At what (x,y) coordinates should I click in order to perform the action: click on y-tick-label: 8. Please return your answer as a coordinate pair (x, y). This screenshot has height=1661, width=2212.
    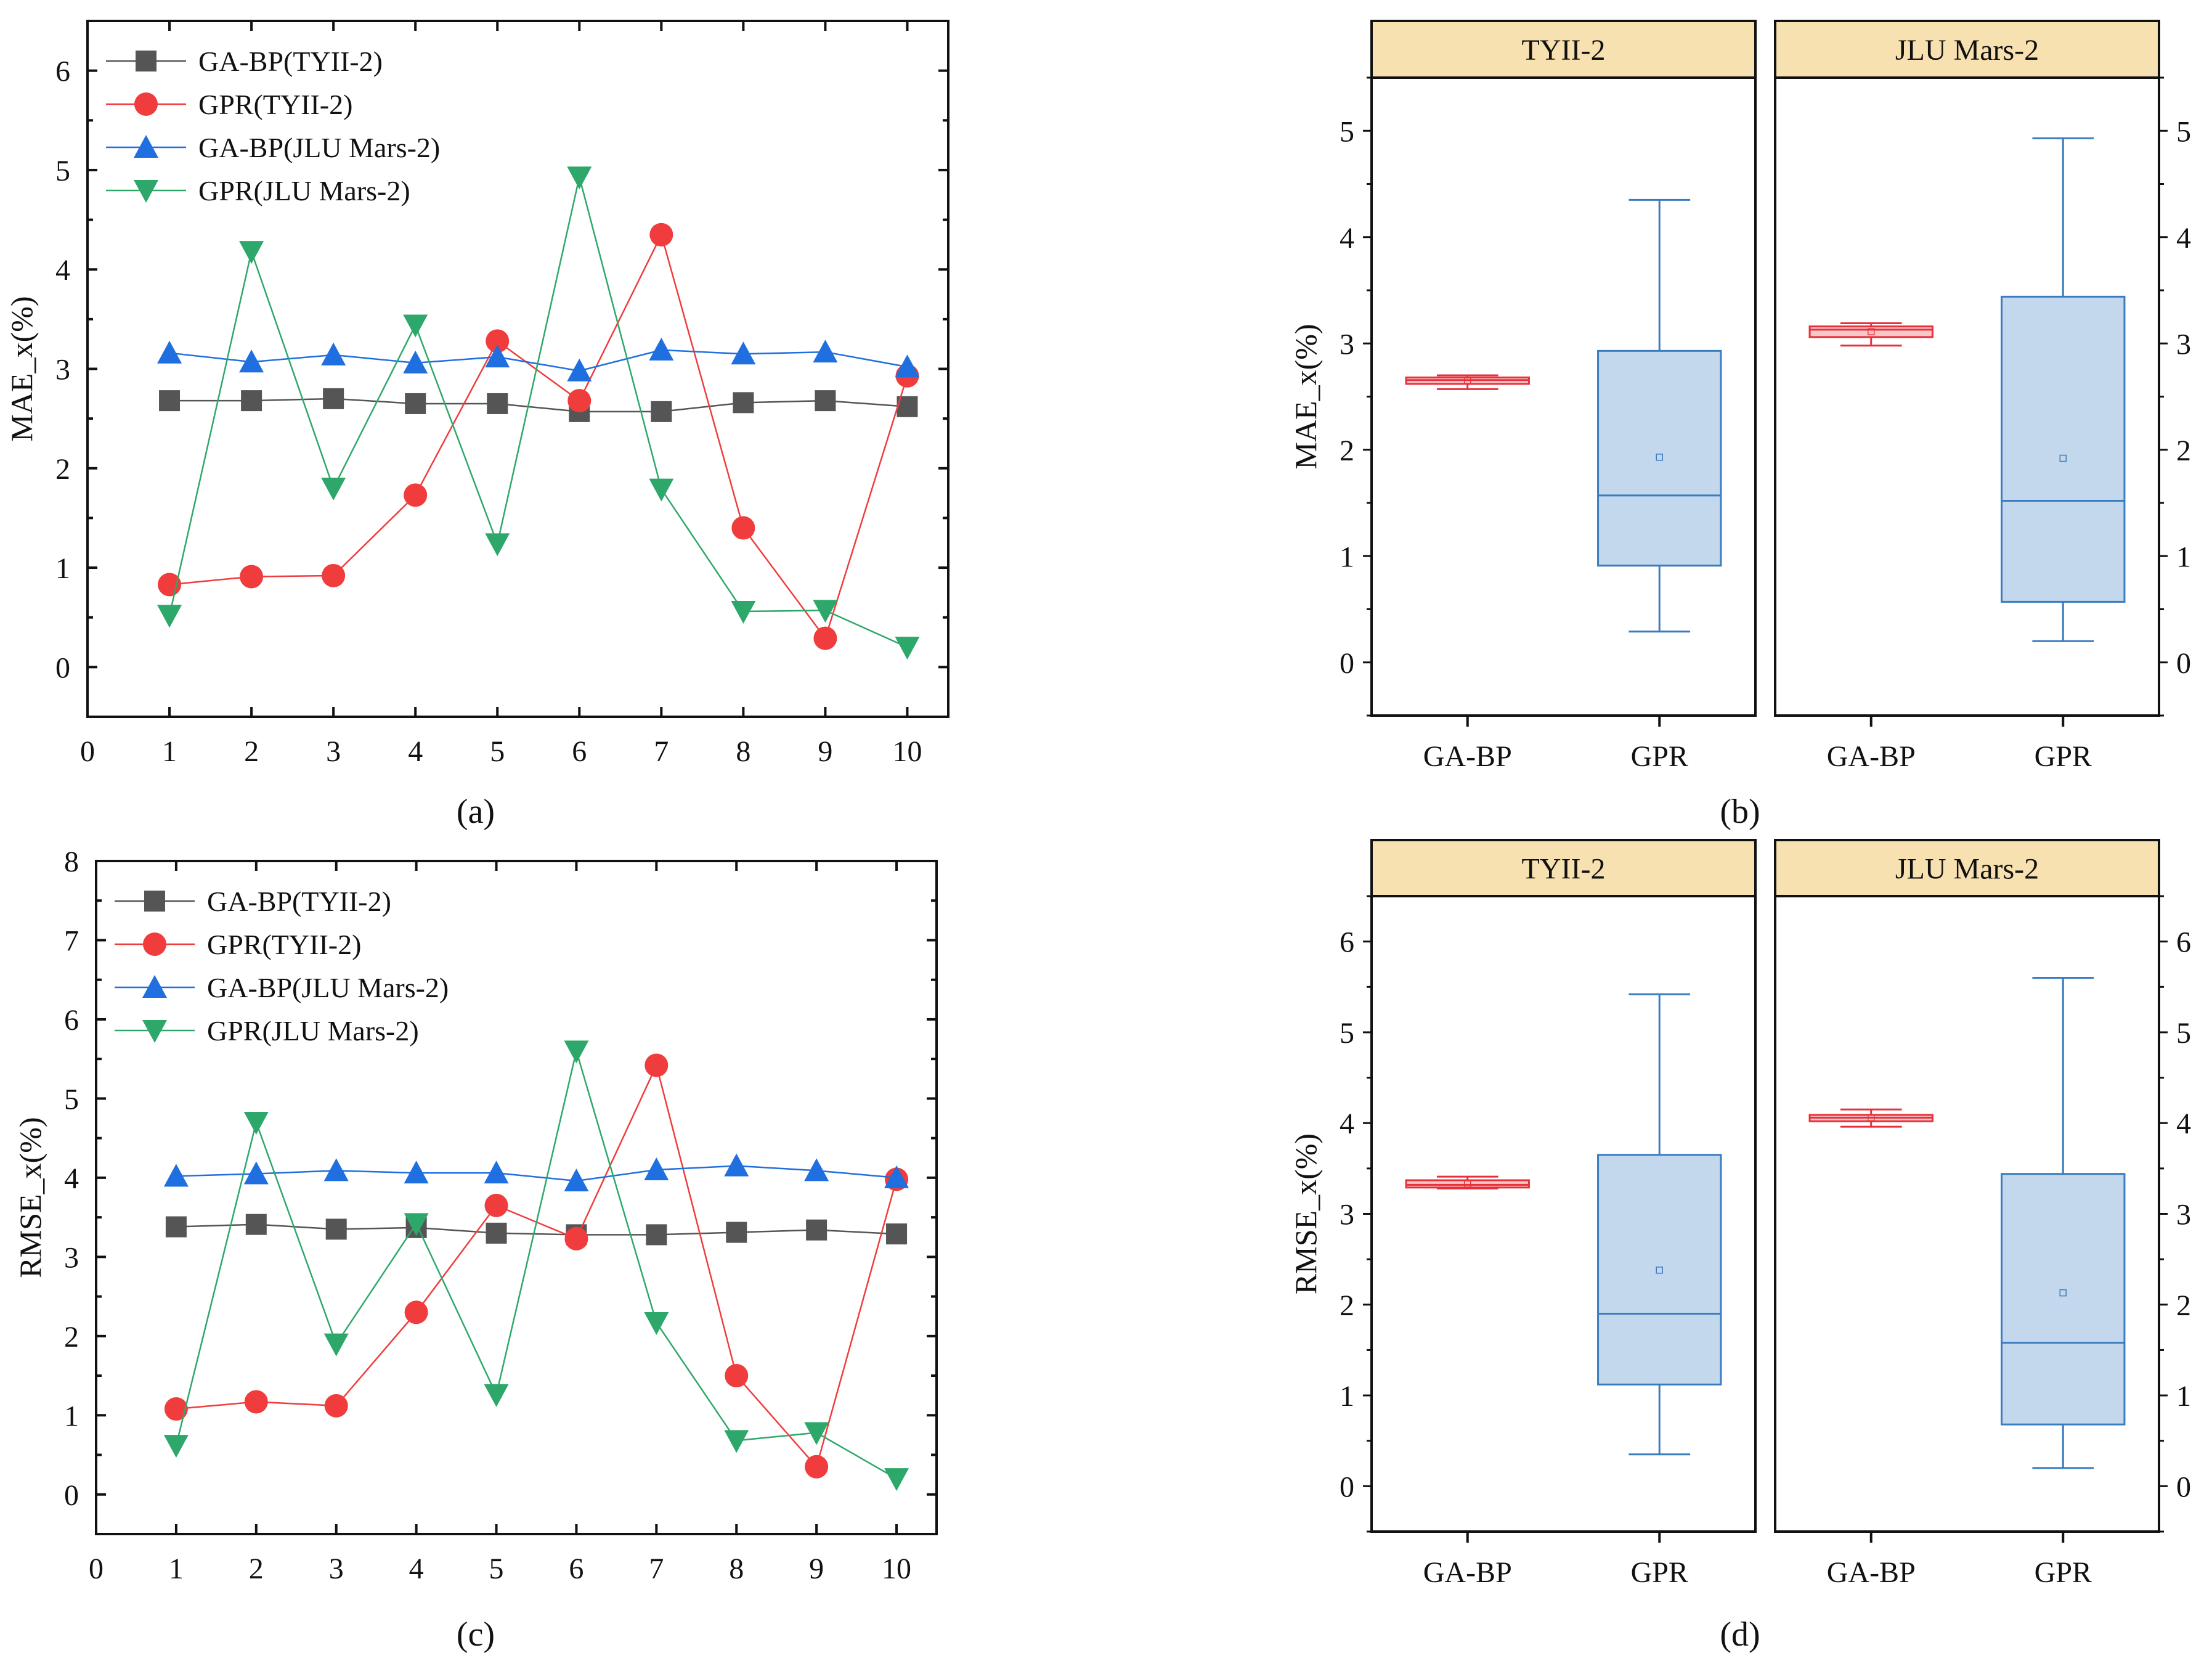
    Looking at the image, I should click on (71, 862).